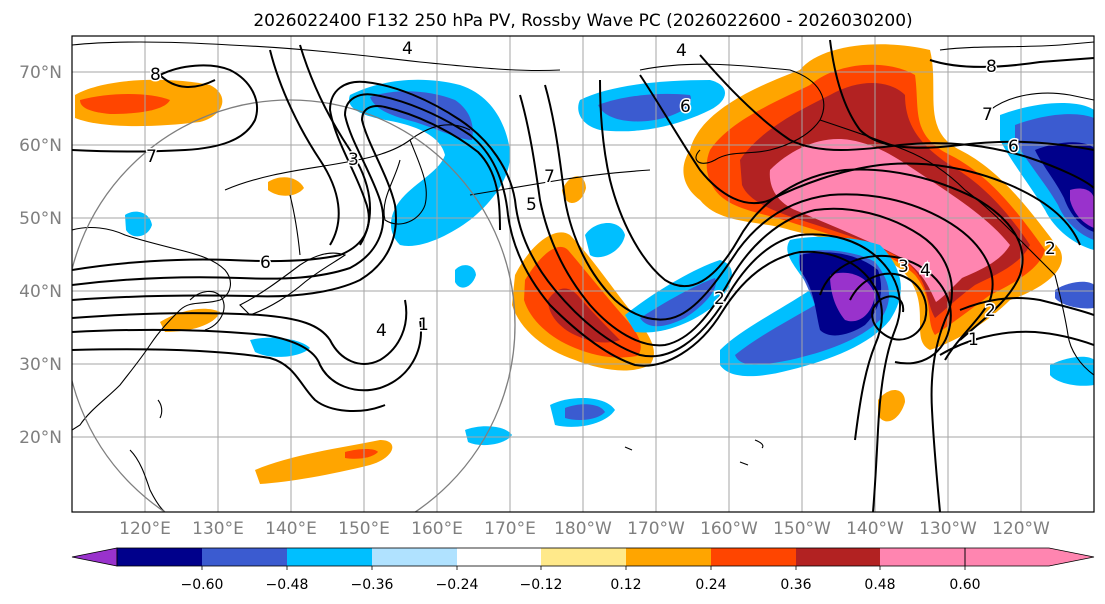  Describe the element at coordinates (40, 219) in the screenshot. I see `lat-label-50n: 50°N` at that location.